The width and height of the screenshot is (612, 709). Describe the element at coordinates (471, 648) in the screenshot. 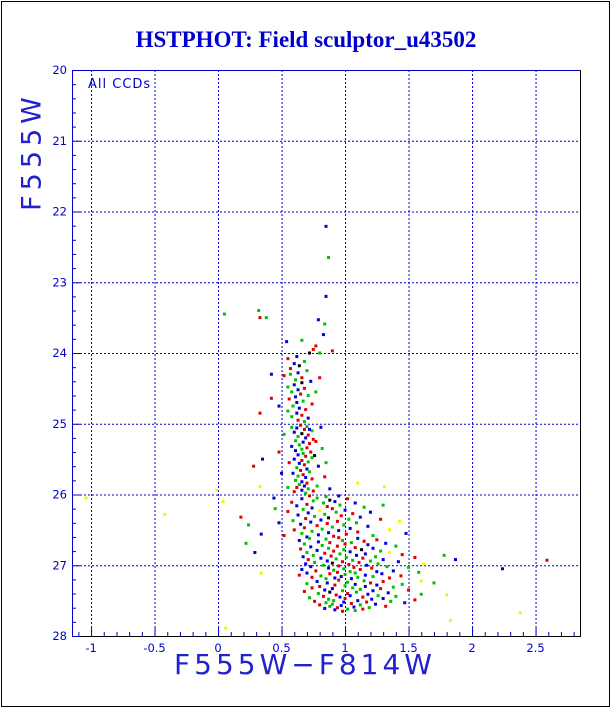

I see `x-tick-label: 2` at that location.